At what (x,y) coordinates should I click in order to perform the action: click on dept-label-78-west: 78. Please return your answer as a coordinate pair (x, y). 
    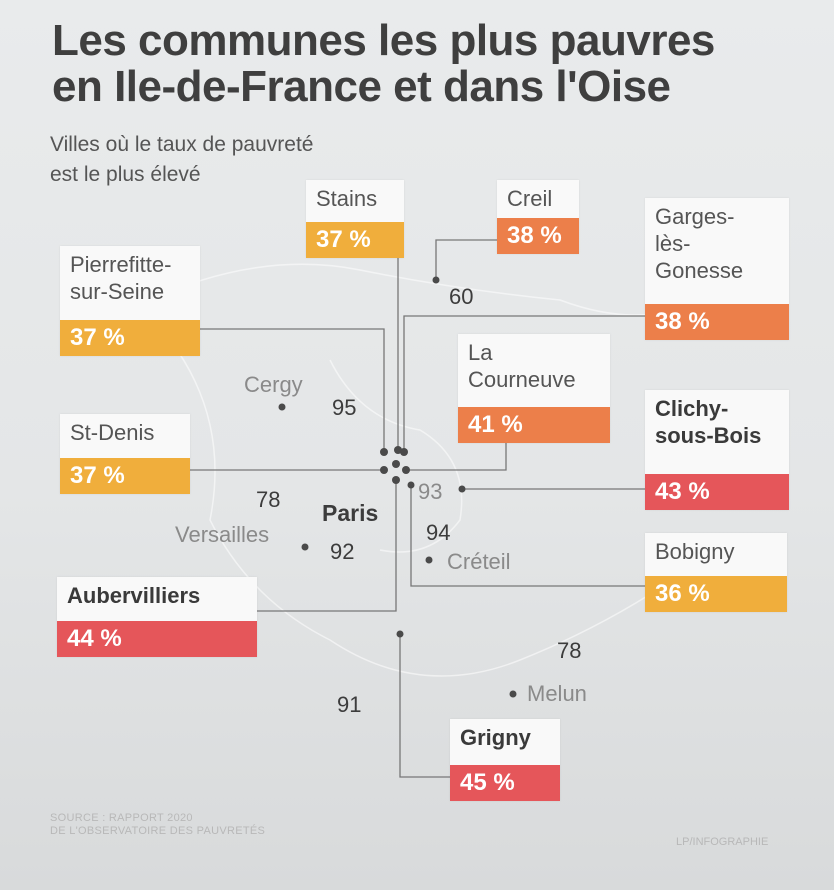
    Looking at the image, I should click on (268, 499).